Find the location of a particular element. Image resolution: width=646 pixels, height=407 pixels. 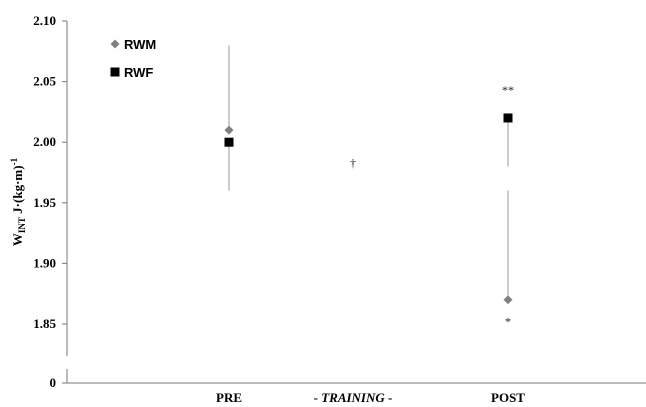

legend-marker-rwm is located at coordinates (115, 44).